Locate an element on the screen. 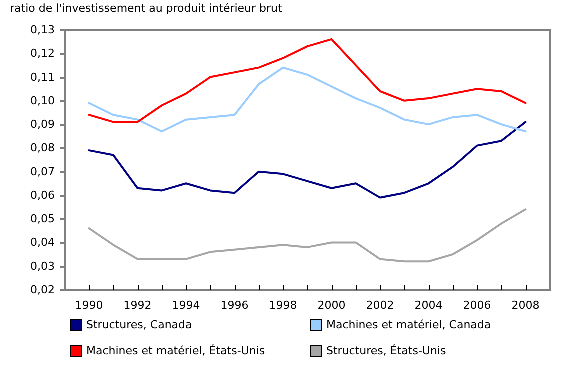 The width and height of the screenshot is (580, 370). x-tick-label: 1996 is located at coordinates (234, 305).